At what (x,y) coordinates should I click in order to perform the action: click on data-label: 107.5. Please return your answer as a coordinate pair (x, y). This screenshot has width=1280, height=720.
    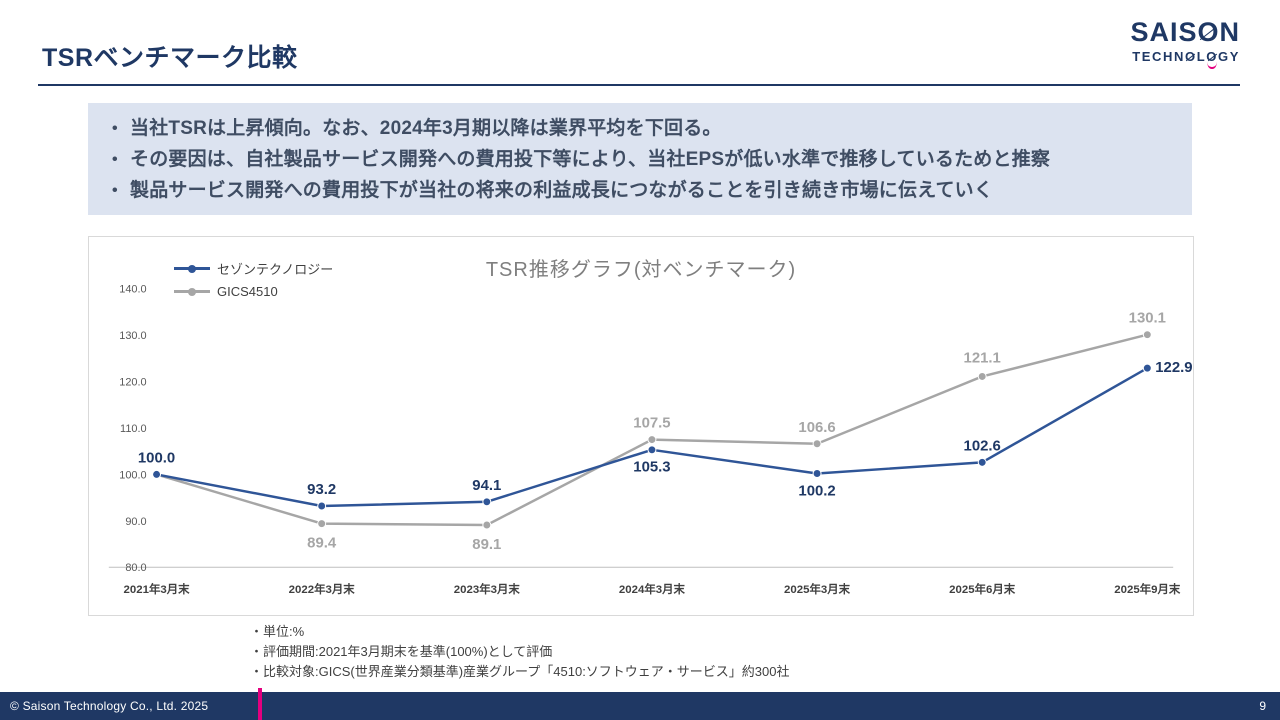
    Looking at the image, I should click on (651, 423).